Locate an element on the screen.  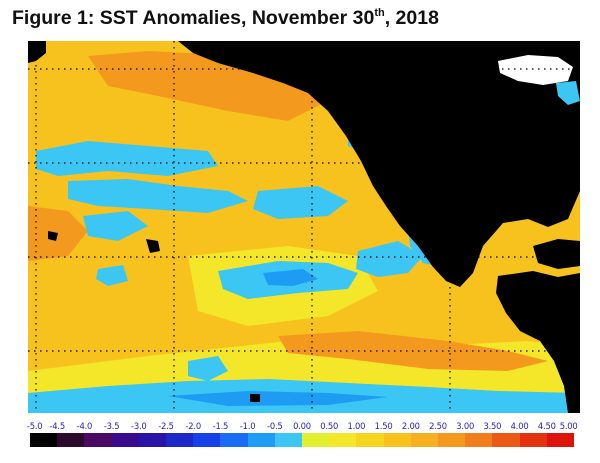
color-scale-tick-label: -3.0 is located at coordinates (139, 426).